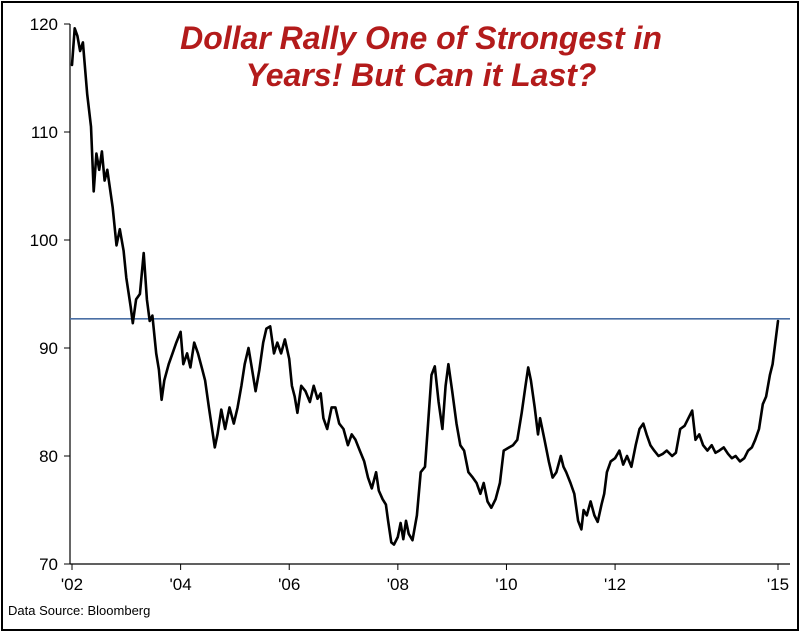  I want to click on y-tick-label: 120, so click(44, 24).